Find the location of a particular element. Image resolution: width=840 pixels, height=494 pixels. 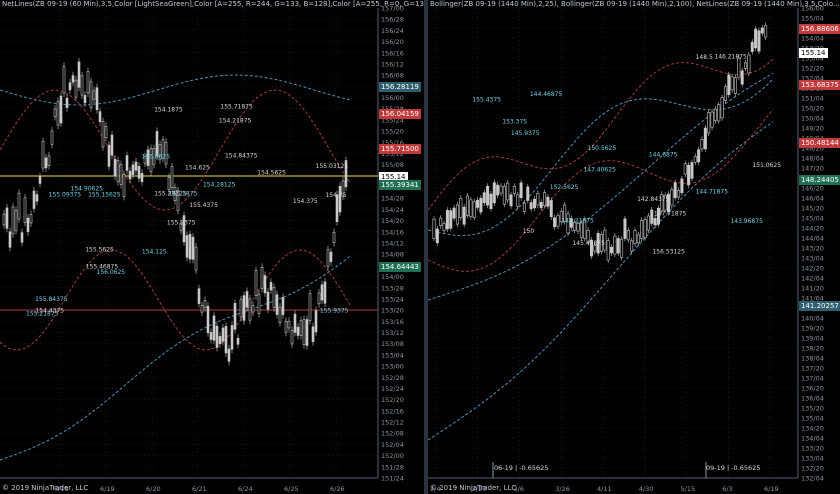

price-annotation: 155.21875 is located at coordinates (42, 313).